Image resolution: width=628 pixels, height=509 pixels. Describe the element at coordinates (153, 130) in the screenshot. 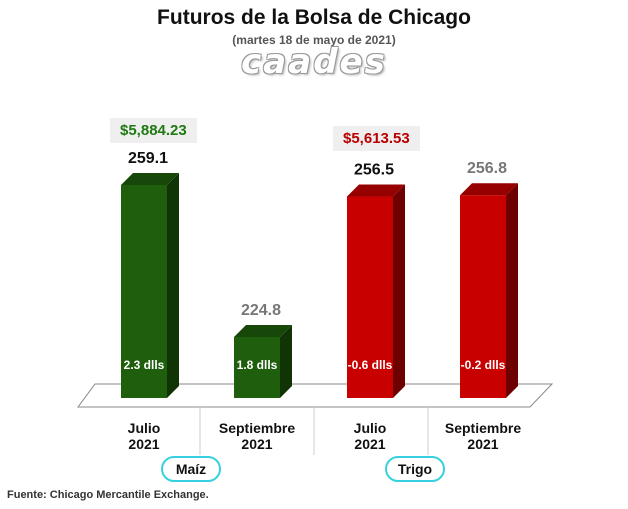

I see `corn-price-box: $5,884.23` at that location.